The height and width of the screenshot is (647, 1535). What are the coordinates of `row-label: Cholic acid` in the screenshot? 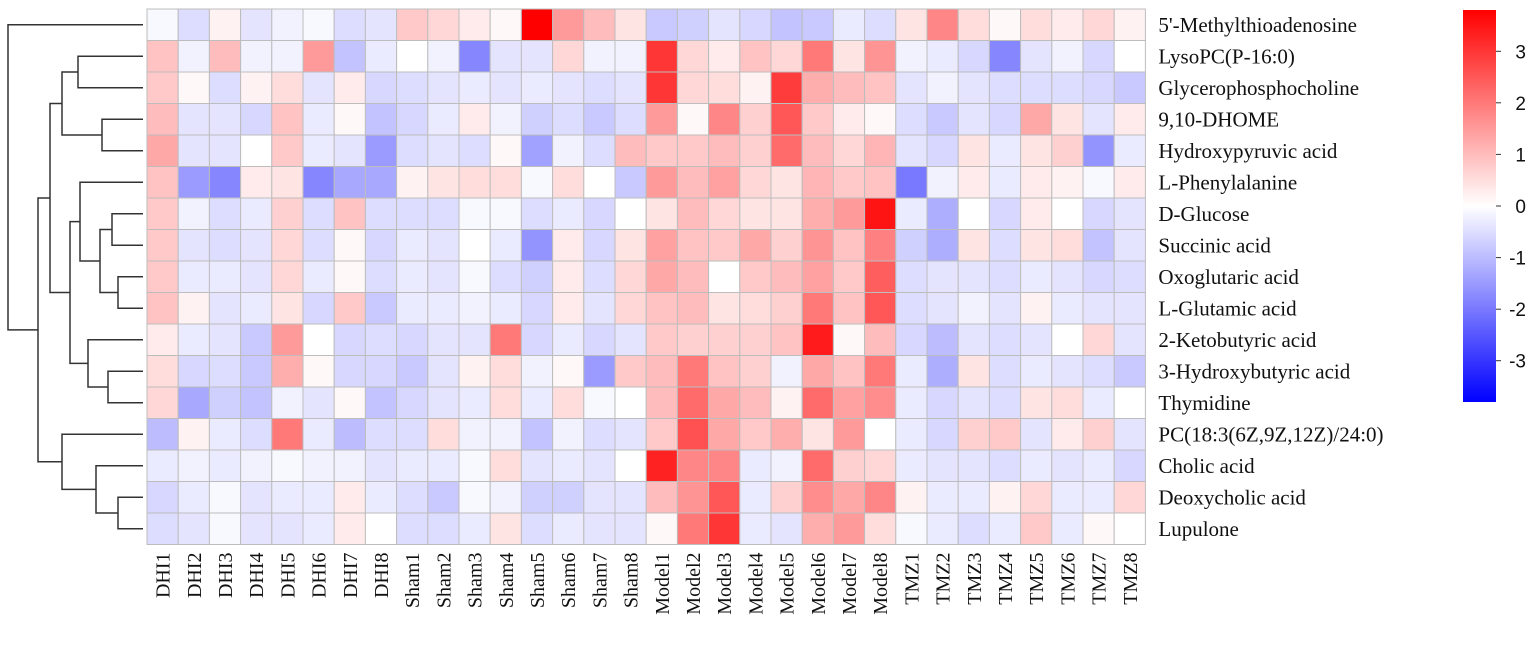 It's located at (1206, 466).